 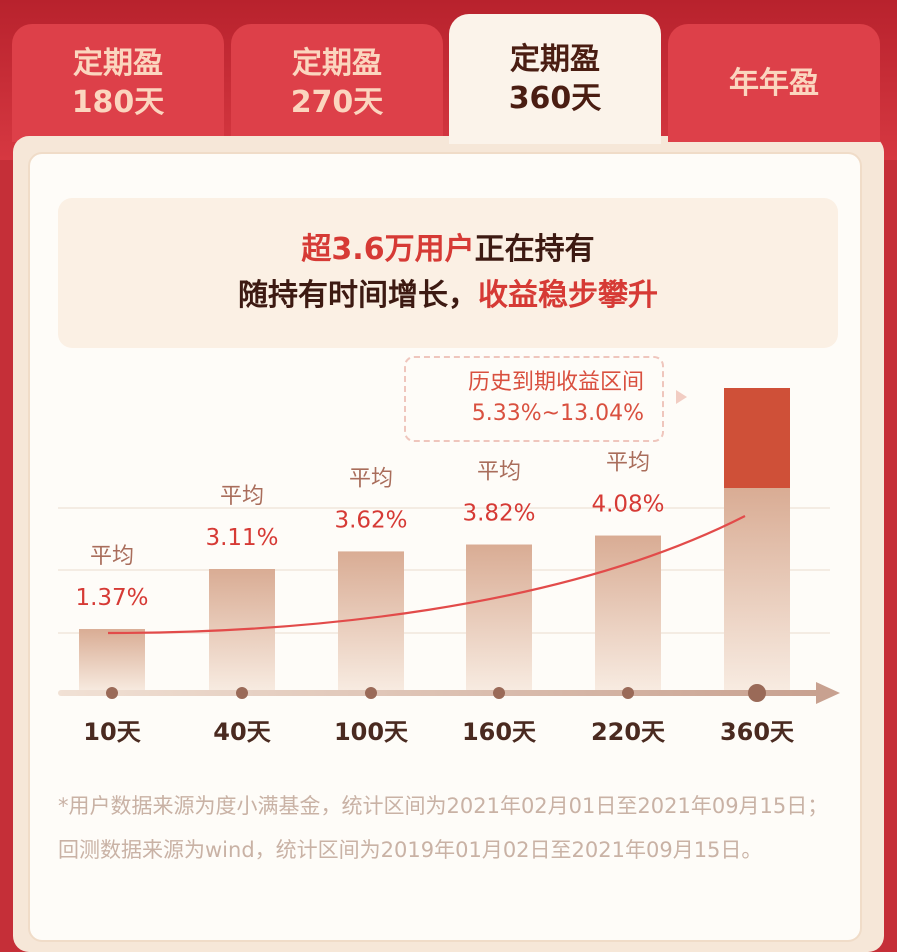 I want to click on headline-line2: 随持有时间增长，收益稳步攀升, so click(x=448, y=296).